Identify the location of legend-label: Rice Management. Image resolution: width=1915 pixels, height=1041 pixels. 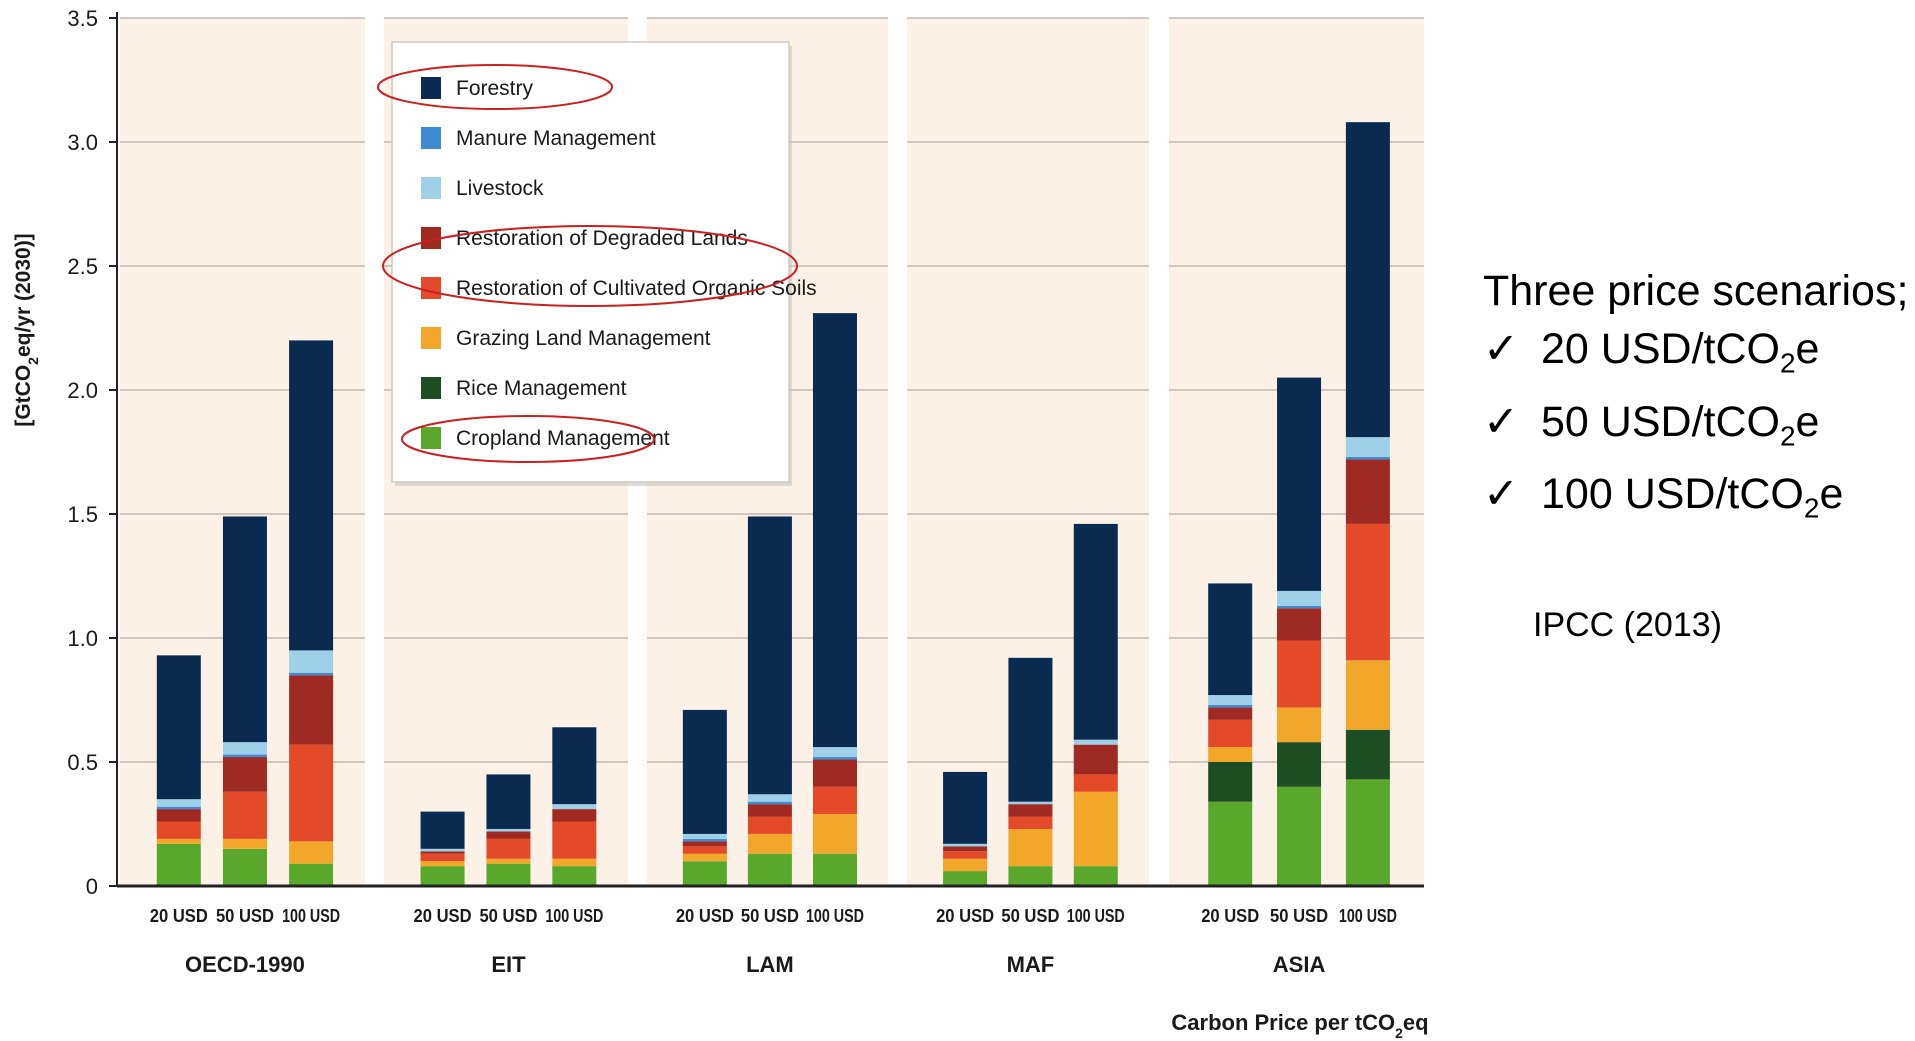
(541, 388).